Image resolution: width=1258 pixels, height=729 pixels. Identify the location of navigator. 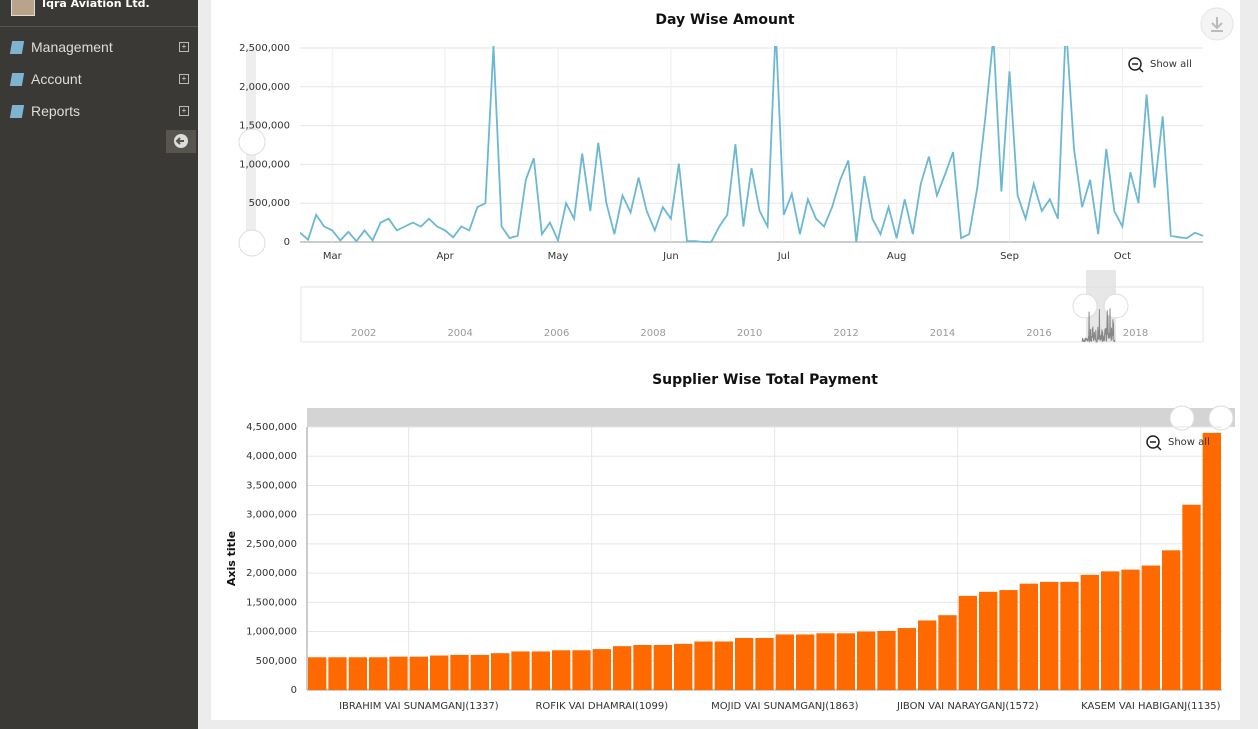
(752, 314).